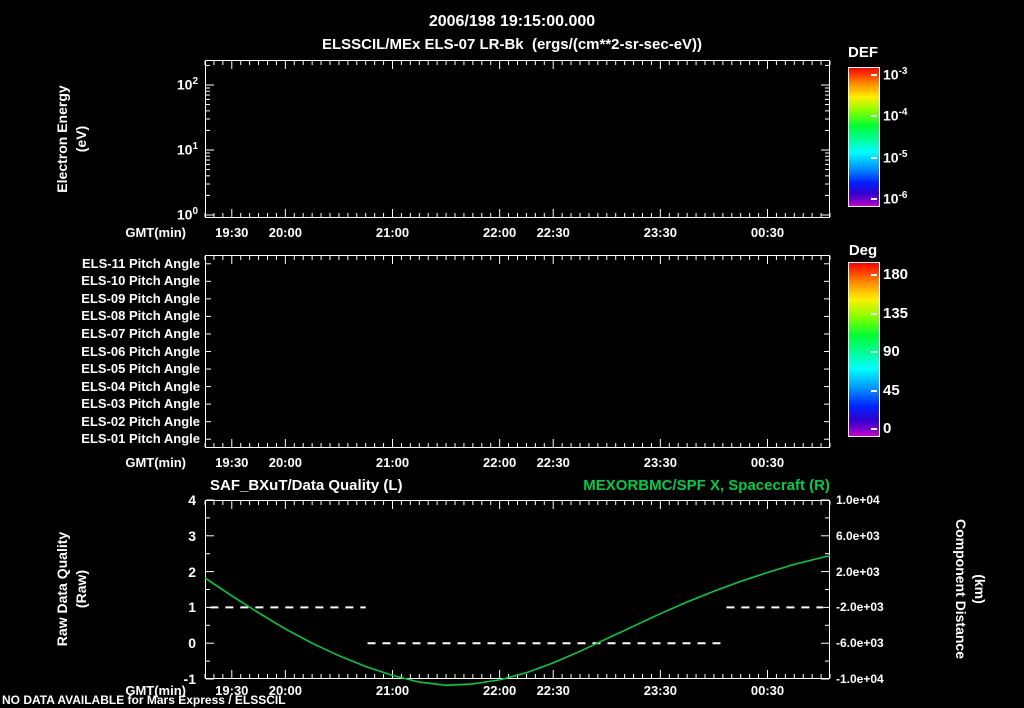 This screenshot has height=708, width=1024. What do you see at coordinates (140, 386) in the screenshot?
I see `pitch-row-label: ELS-04 Pitch Angle` at bounding box center [140, 386].